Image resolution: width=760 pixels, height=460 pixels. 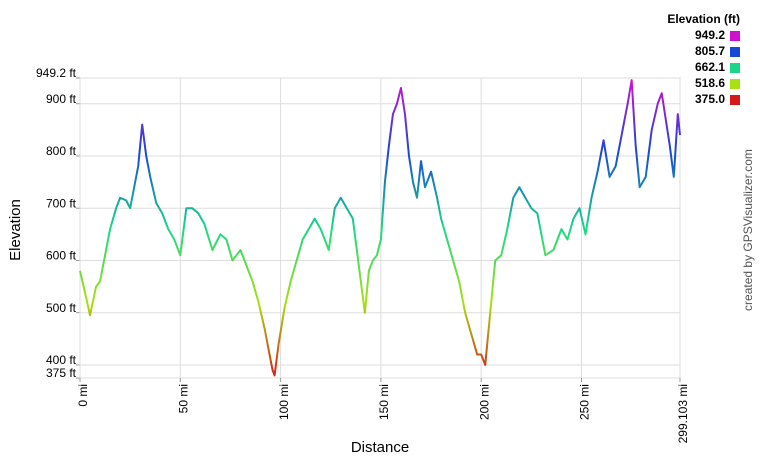 I want to click on x-tick-label: 250 mi, so click(x=585, y=402).